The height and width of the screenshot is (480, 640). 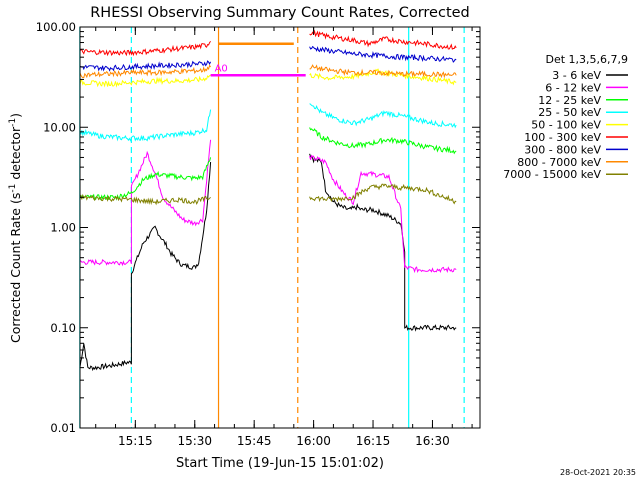 What do you see at coordinates (63, 328) in the screenshot?
I see `y-tick-label: 0.10` at bounding box center [63, 328].